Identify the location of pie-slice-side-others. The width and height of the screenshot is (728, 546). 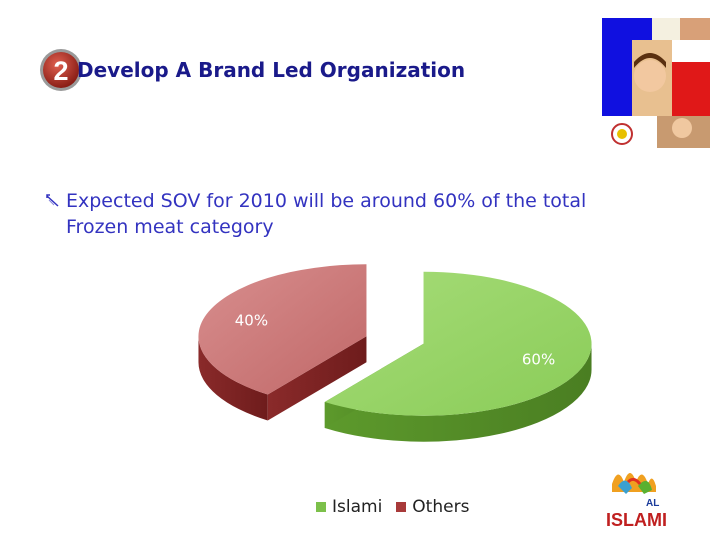
(233, 378).